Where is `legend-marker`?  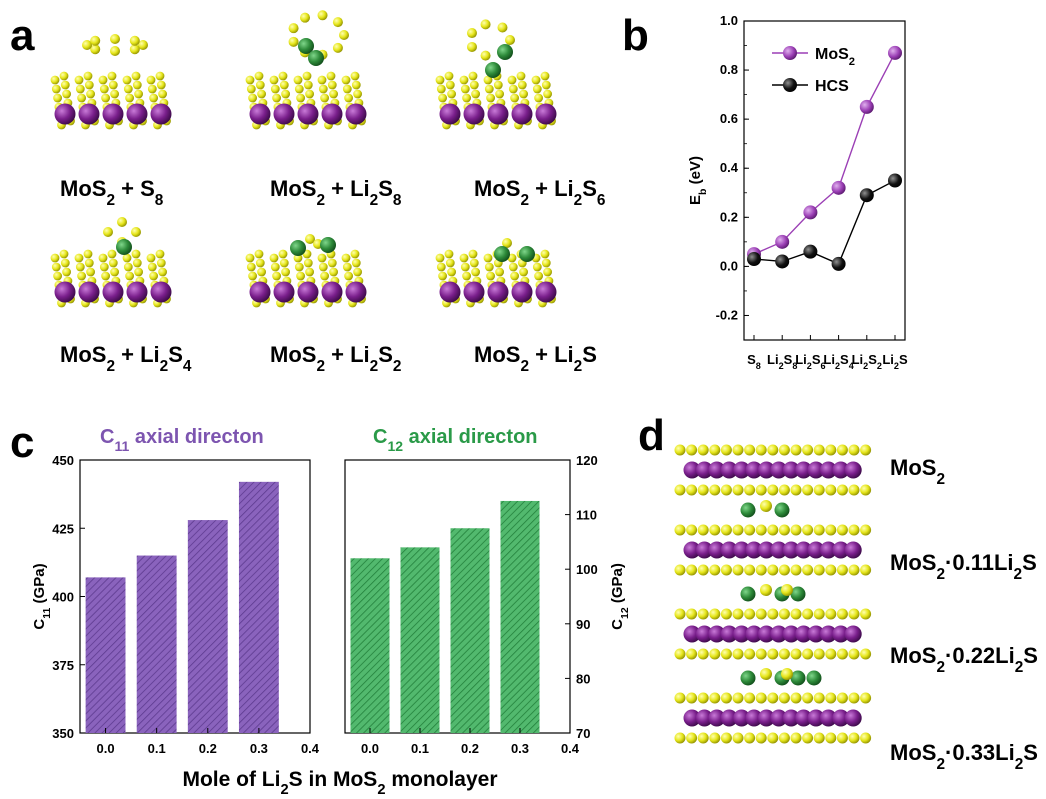 legend-marker is located at coordinates (790, 85).